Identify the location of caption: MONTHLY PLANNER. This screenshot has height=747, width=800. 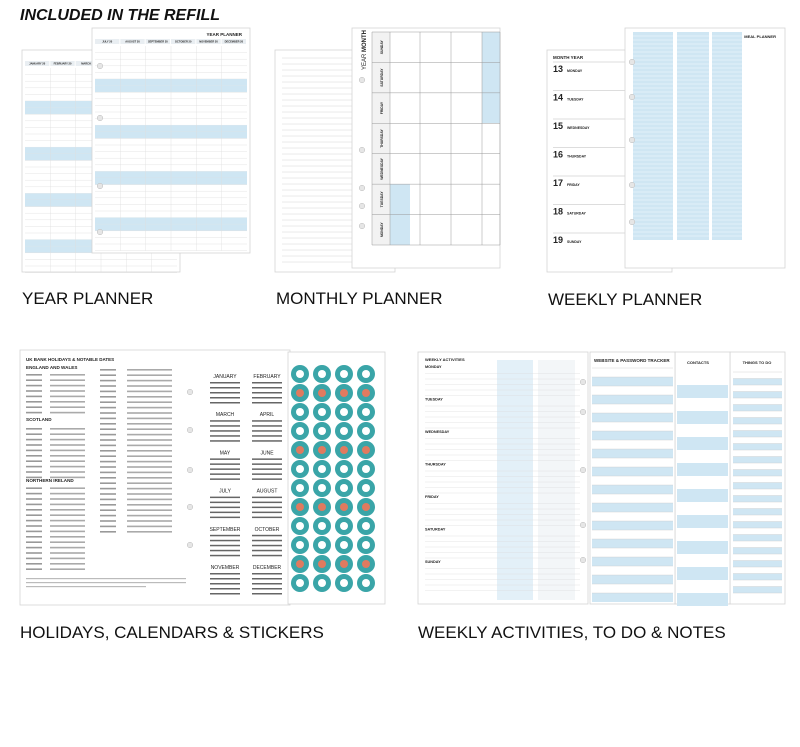
(359, 298).